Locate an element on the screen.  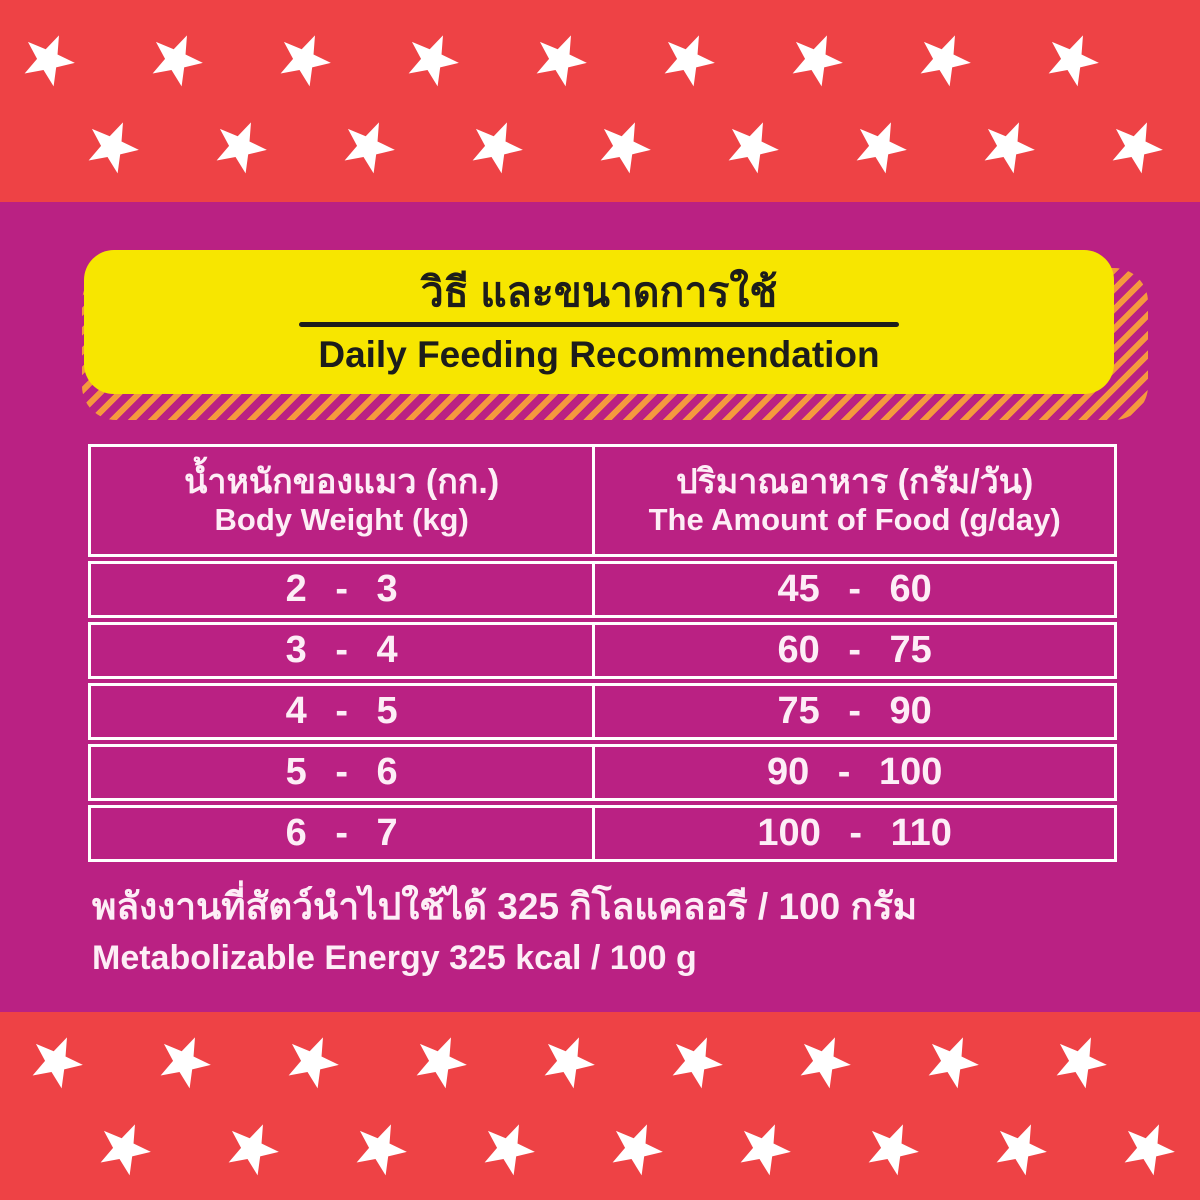
weight-range-cell: 4 - 5 is located at coordinates (343, 711).